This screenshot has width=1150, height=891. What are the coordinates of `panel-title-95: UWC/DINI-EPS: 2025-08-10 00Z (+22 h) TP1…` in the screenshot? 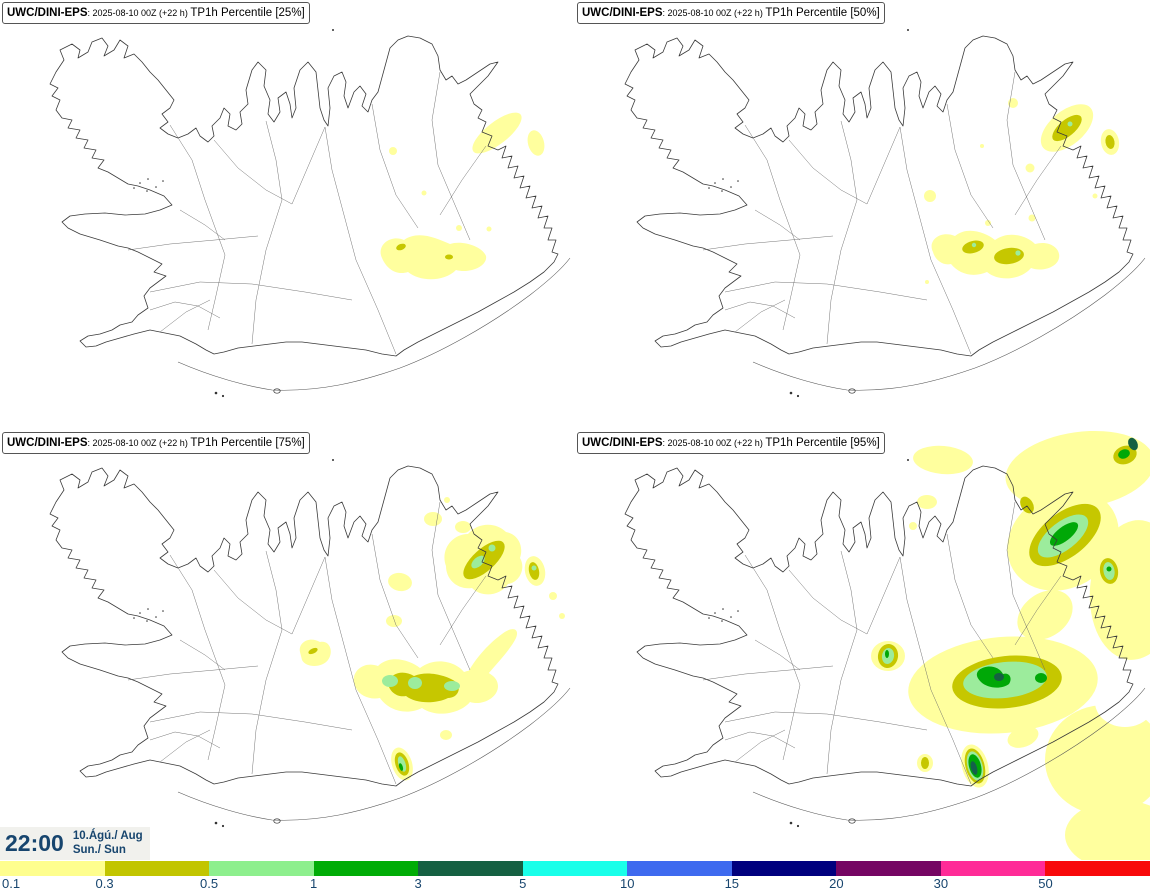 It's located at (731, 443).